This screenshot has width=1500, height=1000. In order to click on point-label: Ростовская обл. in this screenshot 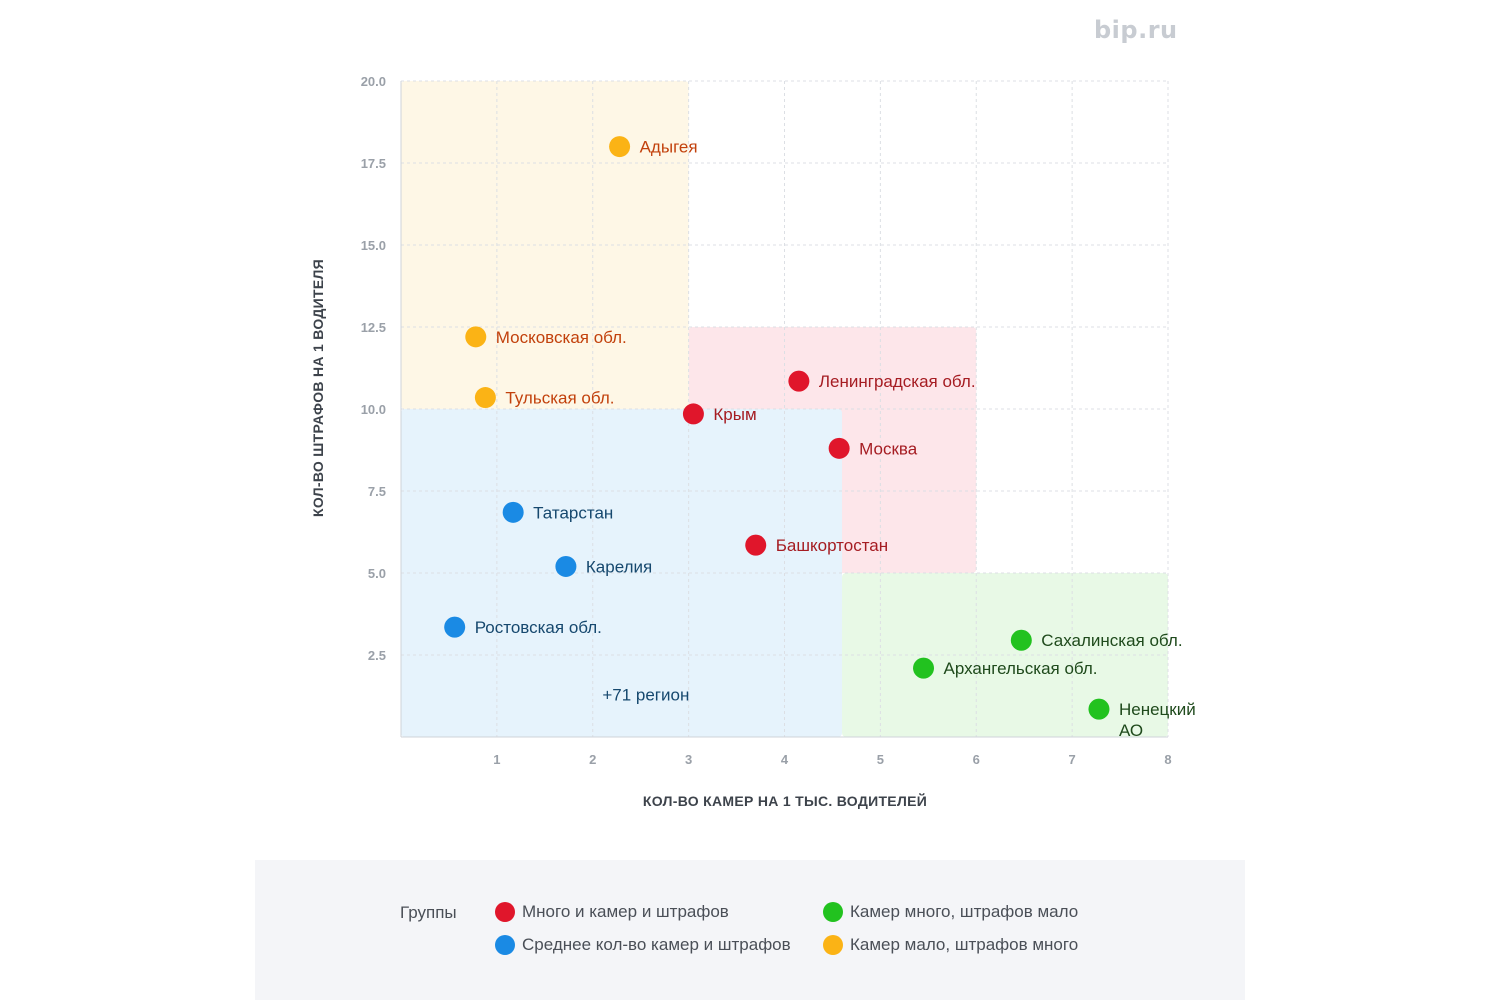, I will do `click(538, 627)`.